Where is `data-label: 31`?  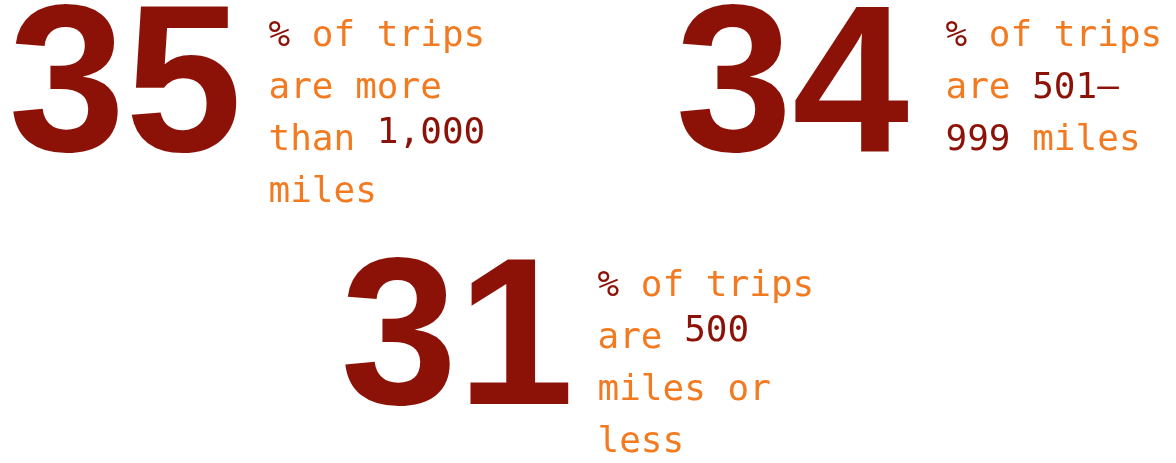 data-label: 31 is located at coordinates (457, 331).